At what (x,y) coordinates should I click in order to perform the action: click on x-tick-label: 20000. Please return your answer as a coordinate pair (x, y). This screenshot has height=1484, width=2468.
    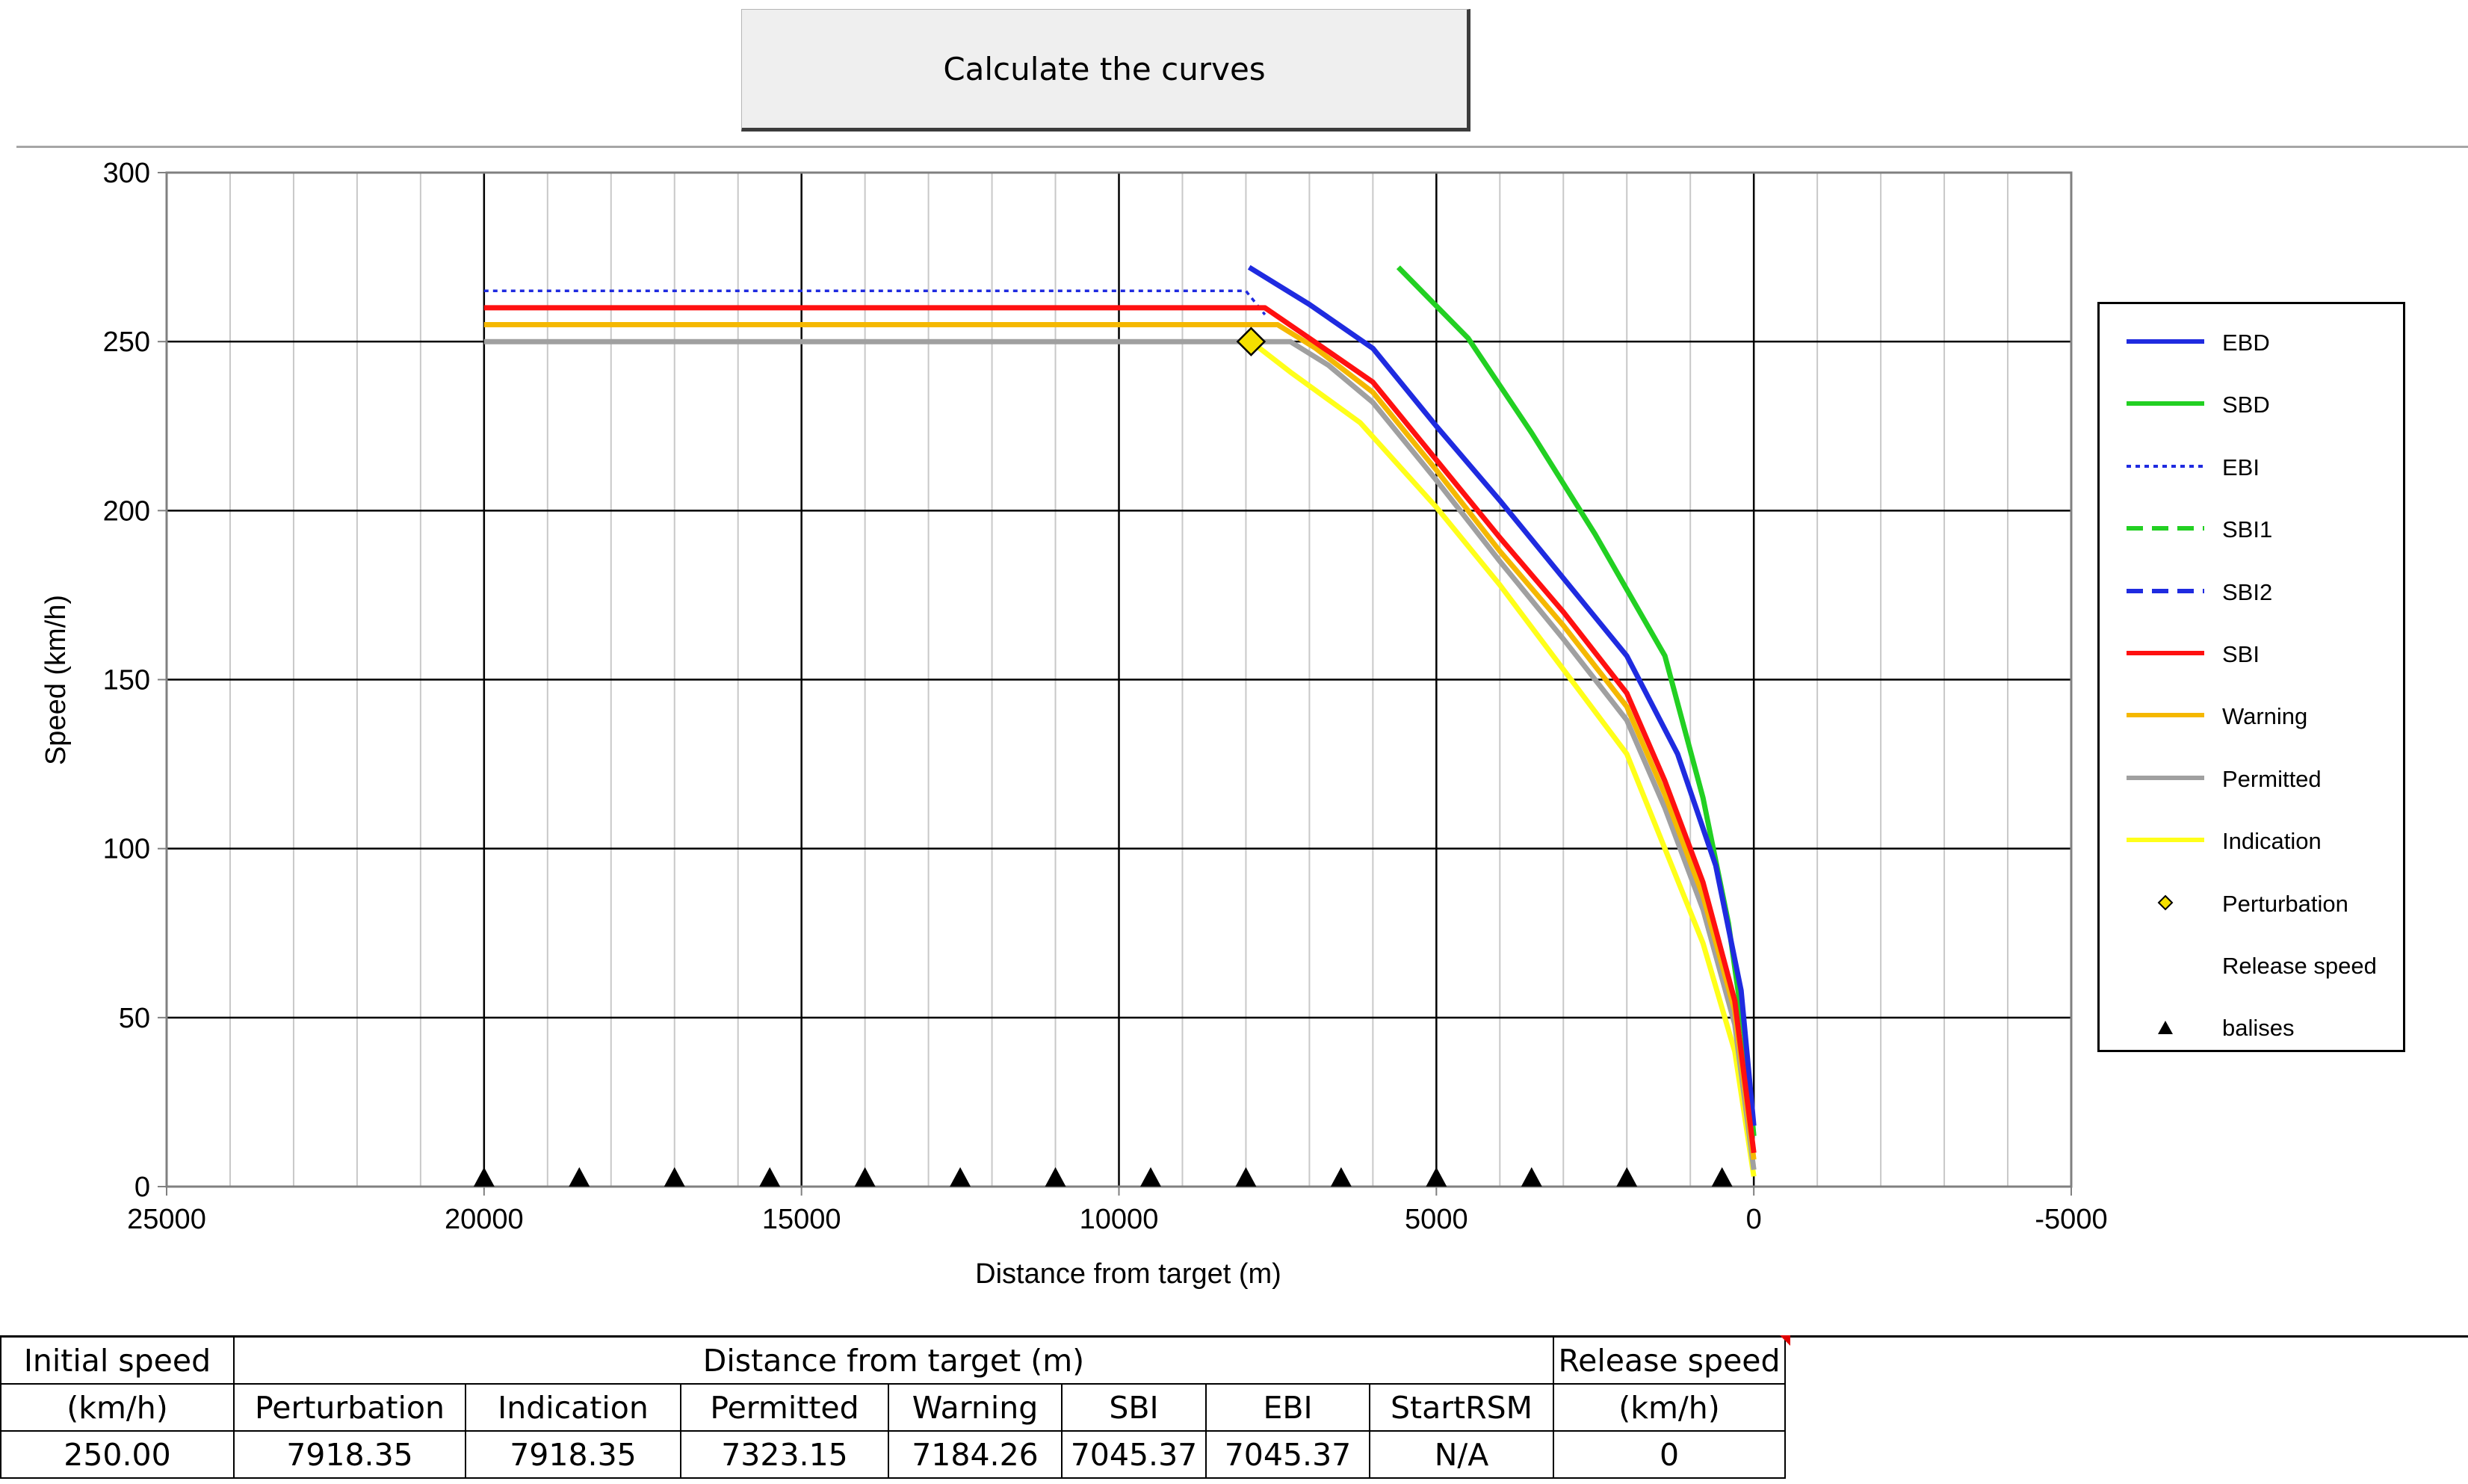
    Looking at the image, I should click on (484, 1220).